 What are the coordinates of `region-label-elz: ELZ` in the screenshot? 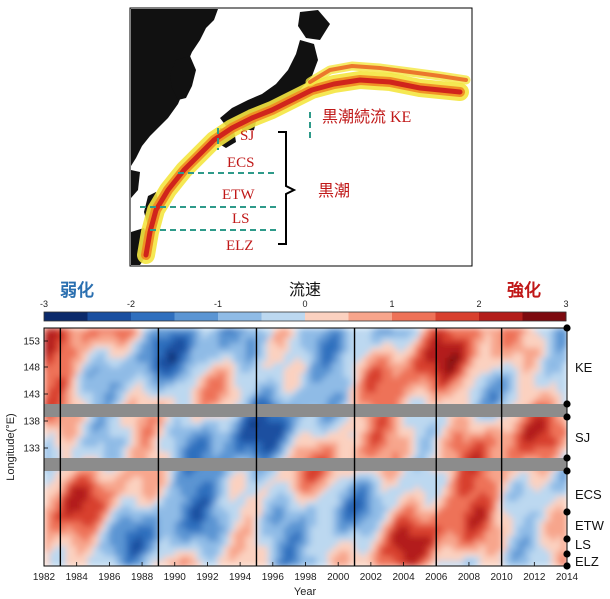 It's located at (587, 561).